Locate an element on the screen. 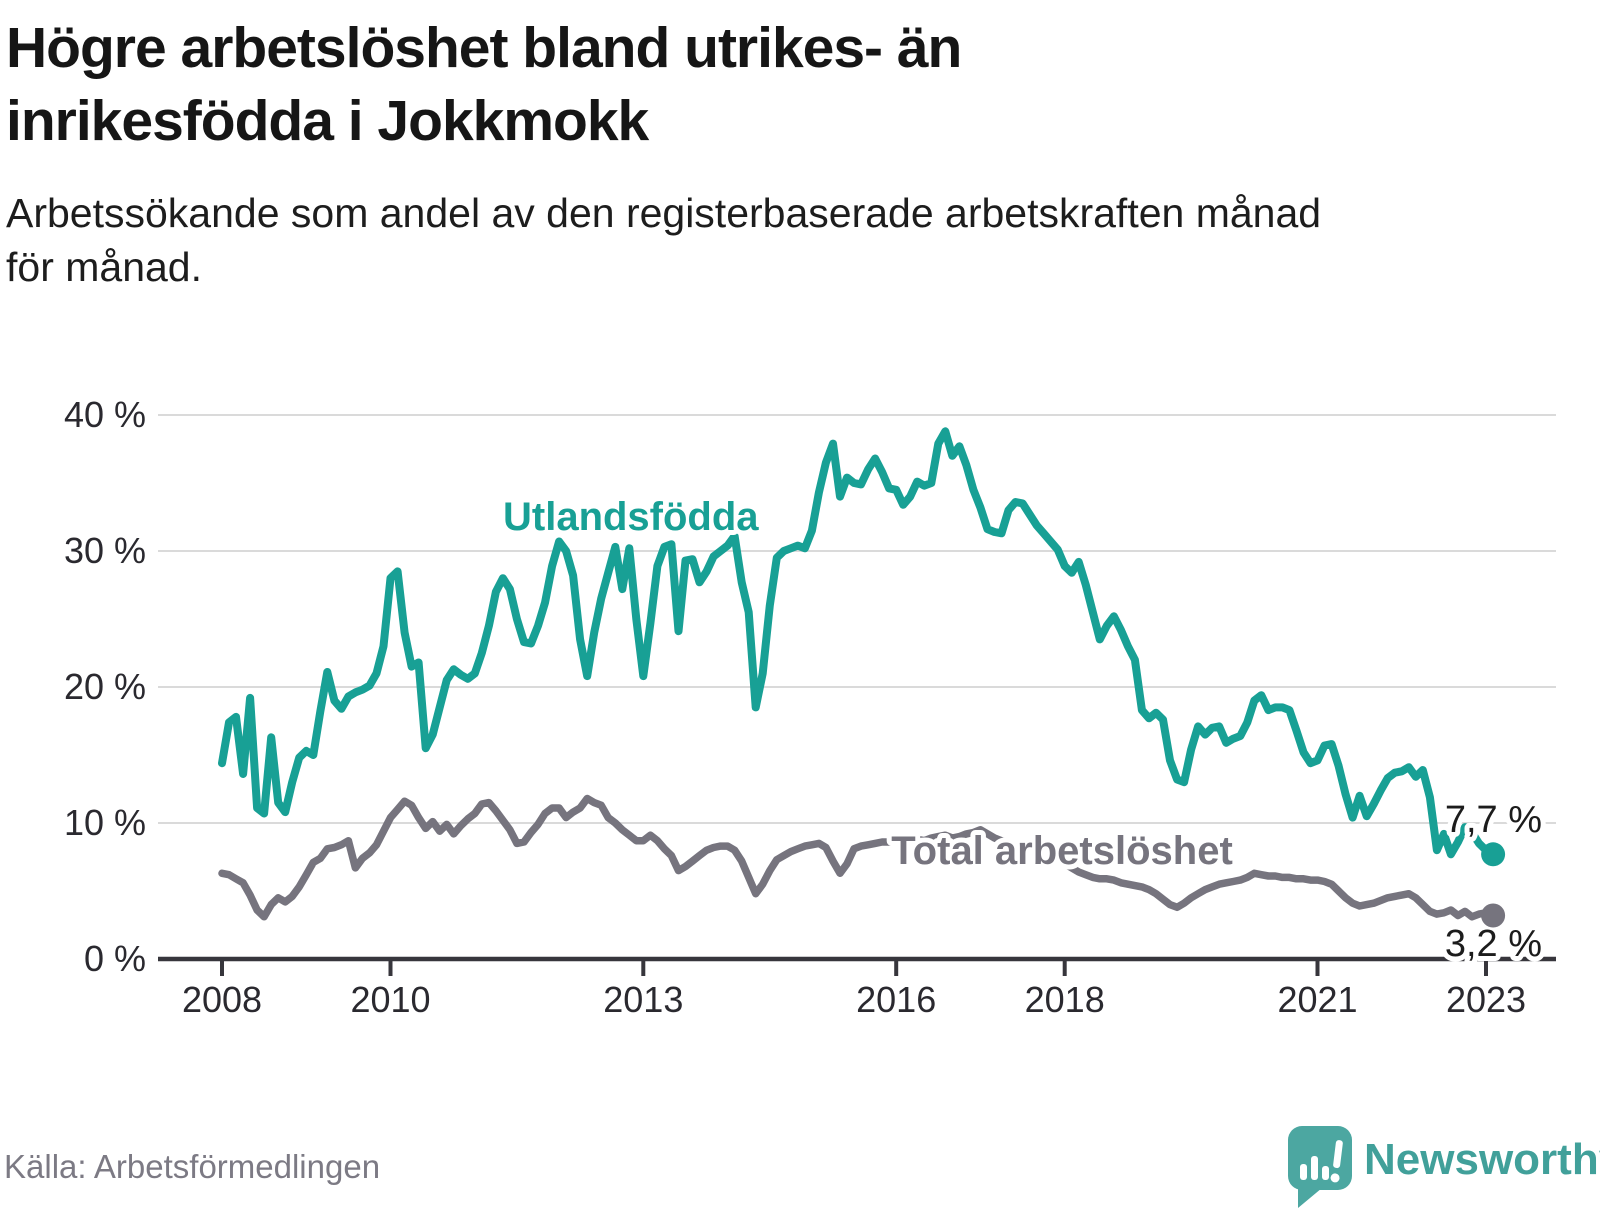 The width and height of the screenshot is (1600, 1215). newsworthy-logo-icon is located at coordinates (1320, 1167).